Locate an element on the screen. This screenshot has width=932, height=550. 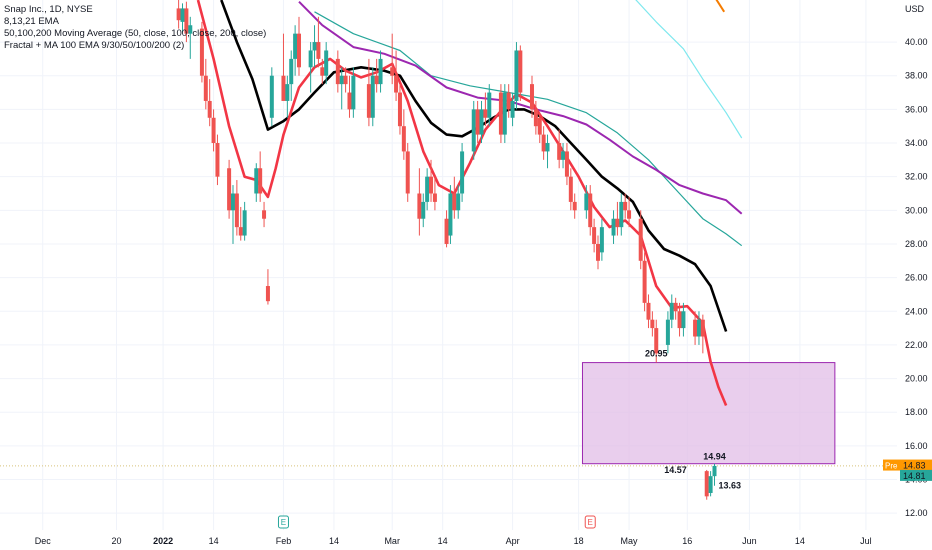
price-tick-label: 26.00 is located at coordinates (916, 278).